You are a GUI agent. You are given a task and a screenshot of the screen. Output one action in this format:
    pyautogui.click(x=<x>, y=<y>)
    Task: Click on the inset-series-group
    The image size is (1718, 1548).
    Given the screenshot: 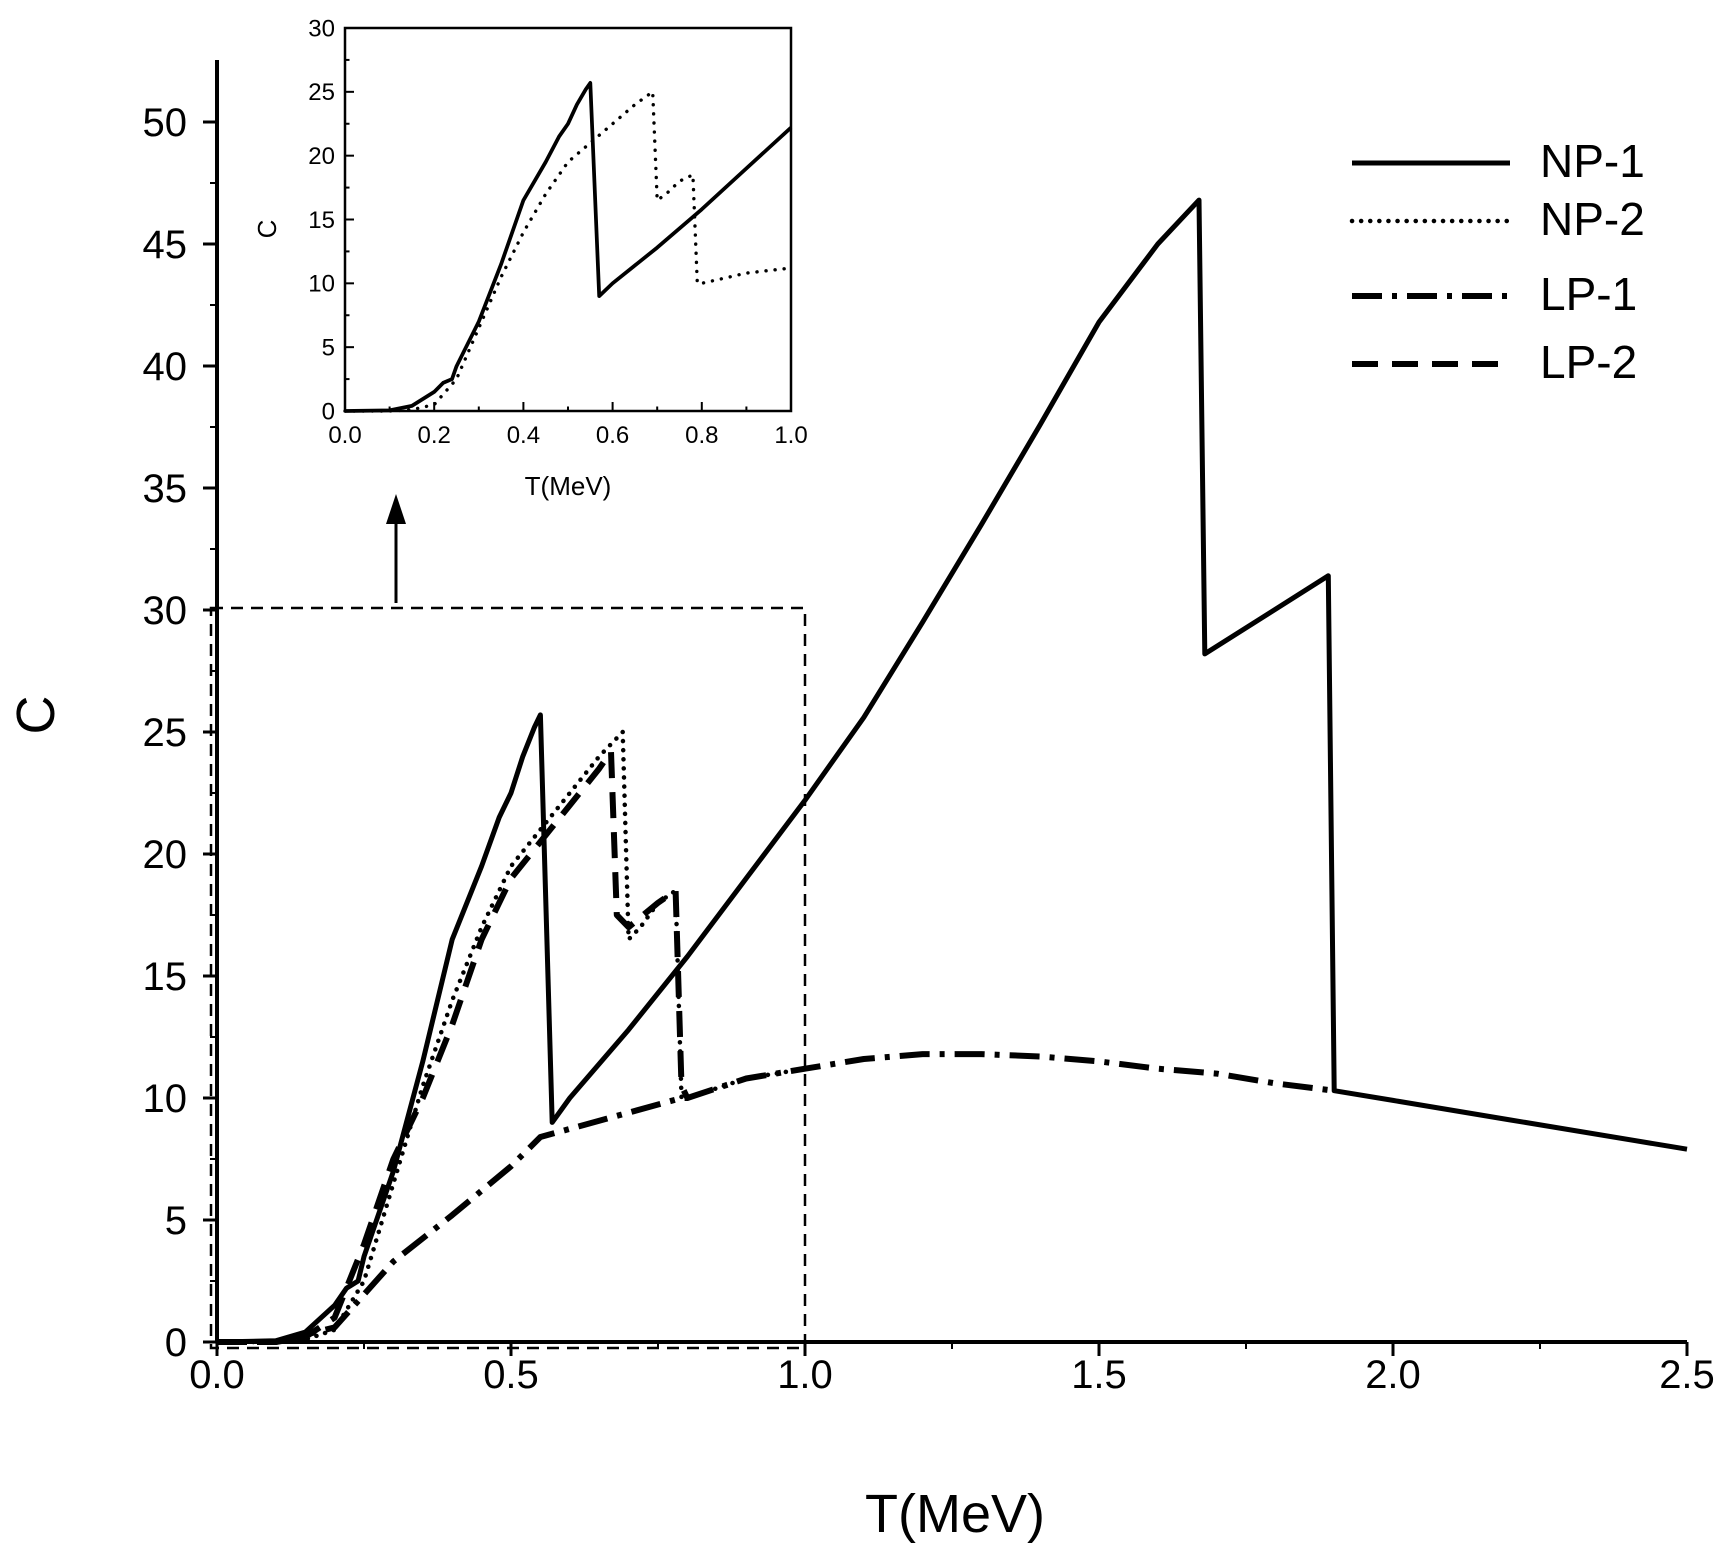 What is the action you would take?
    pyautogui.click(x=568, y=247)
    